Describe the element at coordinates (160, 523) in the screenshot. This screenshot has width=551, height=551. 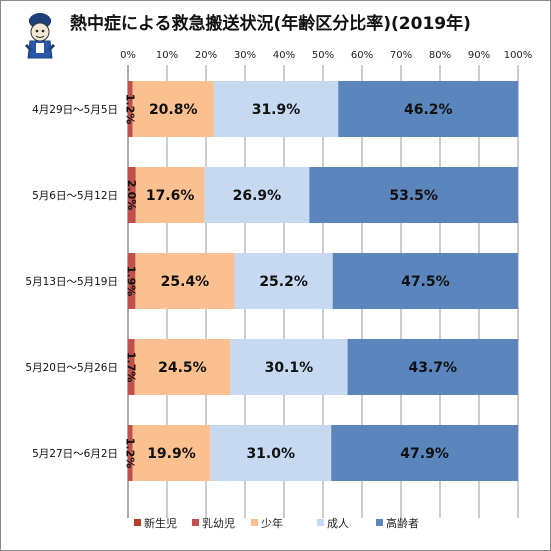
I see `legend-label: 新生児` at that location.